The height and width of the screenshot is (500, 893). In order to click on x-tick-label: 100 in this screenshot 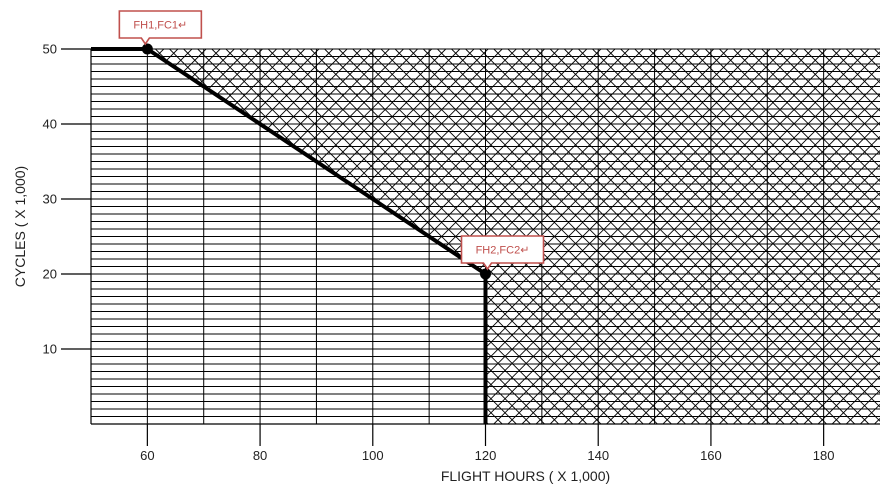, I will do `click(373, 455)`.